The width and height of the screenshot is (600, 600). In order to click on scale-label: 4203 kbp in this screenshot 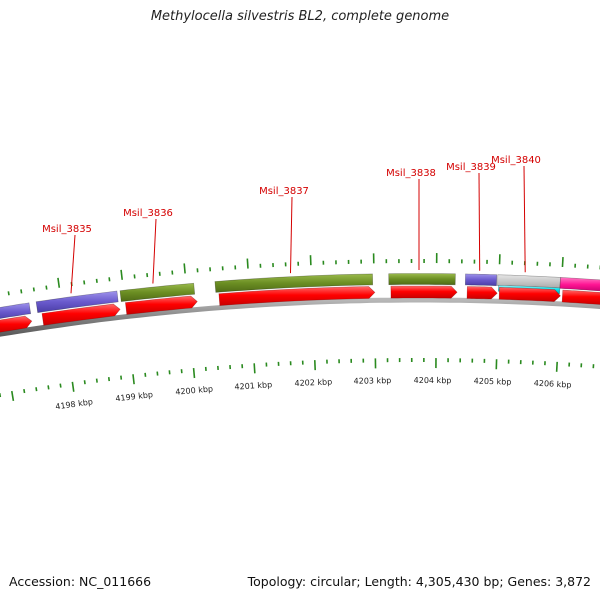, I will do `click(373, 381)`.